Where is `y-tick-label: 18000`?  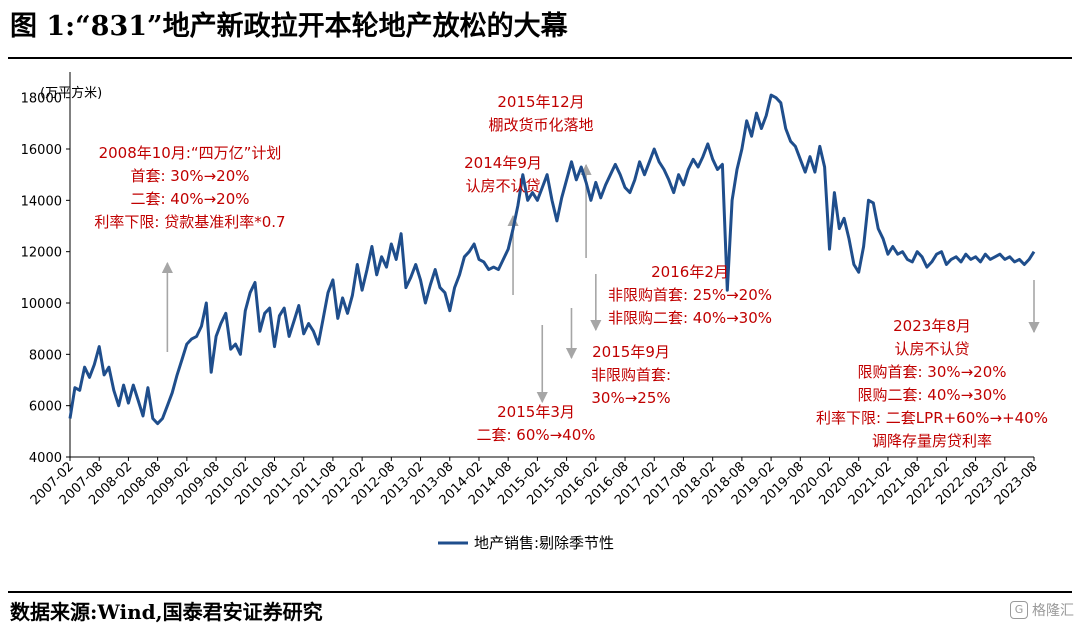
y-tick-label: 18000 is located at coordinates (41, 99).